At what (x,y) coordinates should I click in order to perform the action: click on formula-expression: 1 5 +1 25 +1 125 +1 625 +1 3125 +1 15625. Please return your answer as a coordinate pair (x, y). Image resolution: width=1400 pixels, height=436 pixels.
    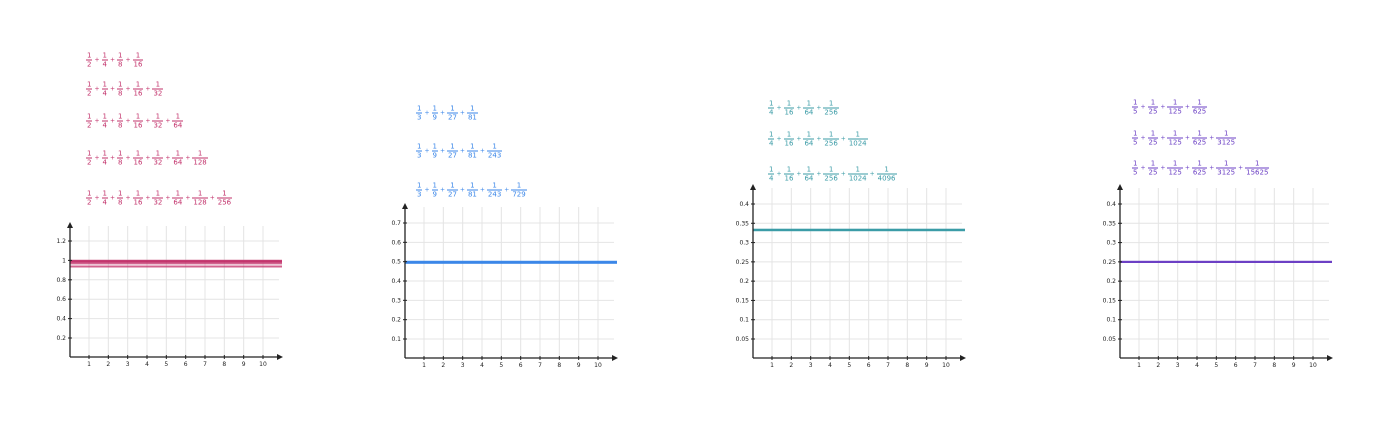
    Looking at the image, I should click on (1201, 168).